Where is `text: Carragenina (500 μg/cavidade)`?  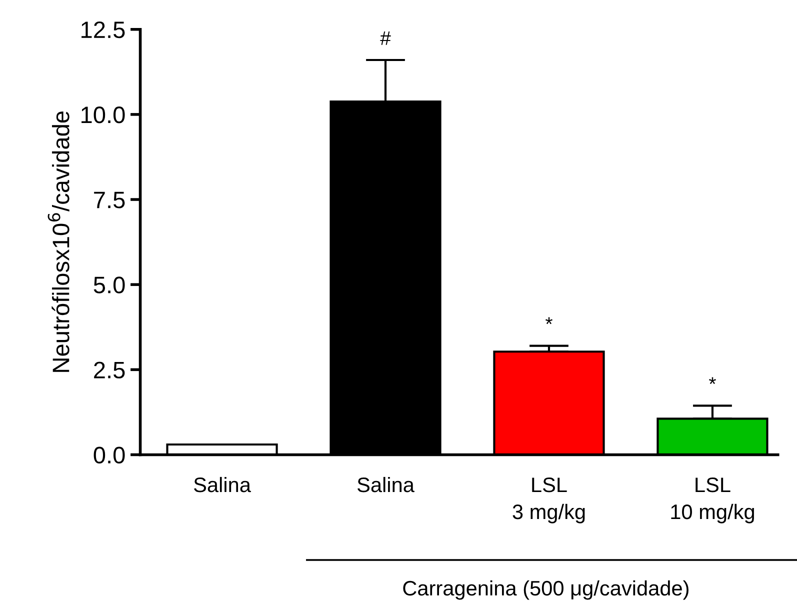 text: Carragenina (500 μg/cavidade) is located at coordinates (545, 590).